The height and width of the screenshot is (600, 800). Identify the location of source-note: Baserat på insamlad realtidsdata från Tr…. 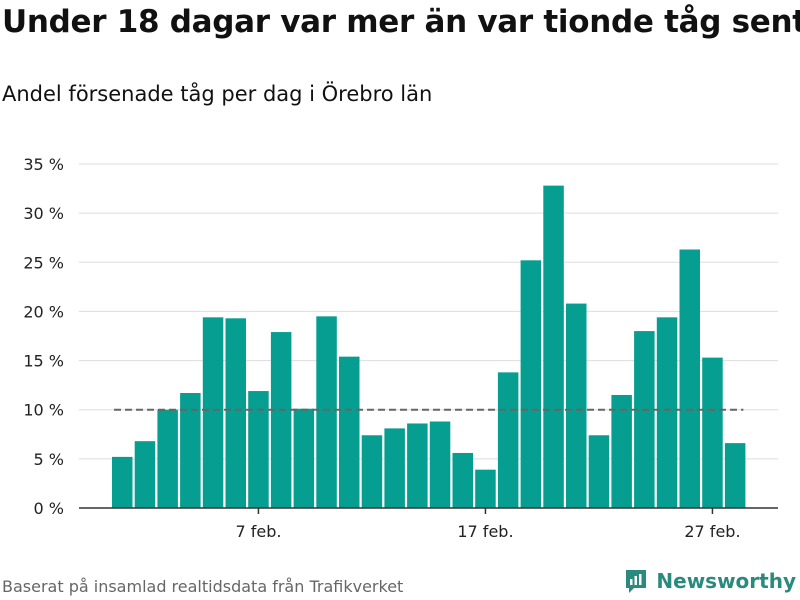
(203, 586).